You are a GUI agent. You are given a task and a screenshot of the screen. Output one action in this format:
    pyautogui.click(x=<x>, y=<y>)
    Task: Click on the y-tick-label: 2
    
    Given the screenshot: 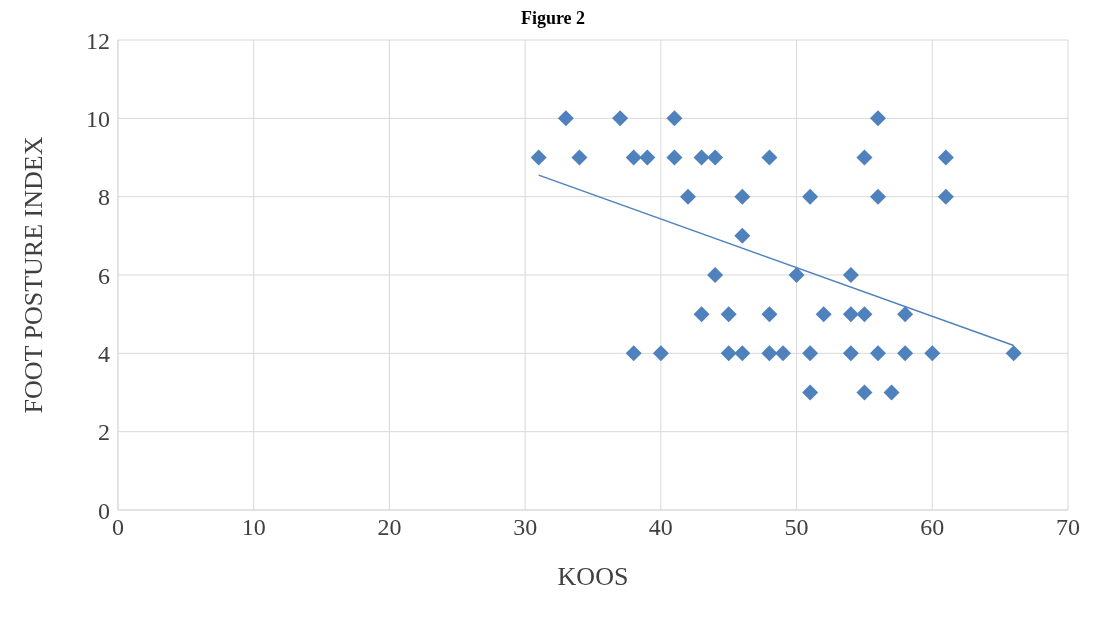 What is the action you would take?
    pyautogui.click(x=104, y=432)
    